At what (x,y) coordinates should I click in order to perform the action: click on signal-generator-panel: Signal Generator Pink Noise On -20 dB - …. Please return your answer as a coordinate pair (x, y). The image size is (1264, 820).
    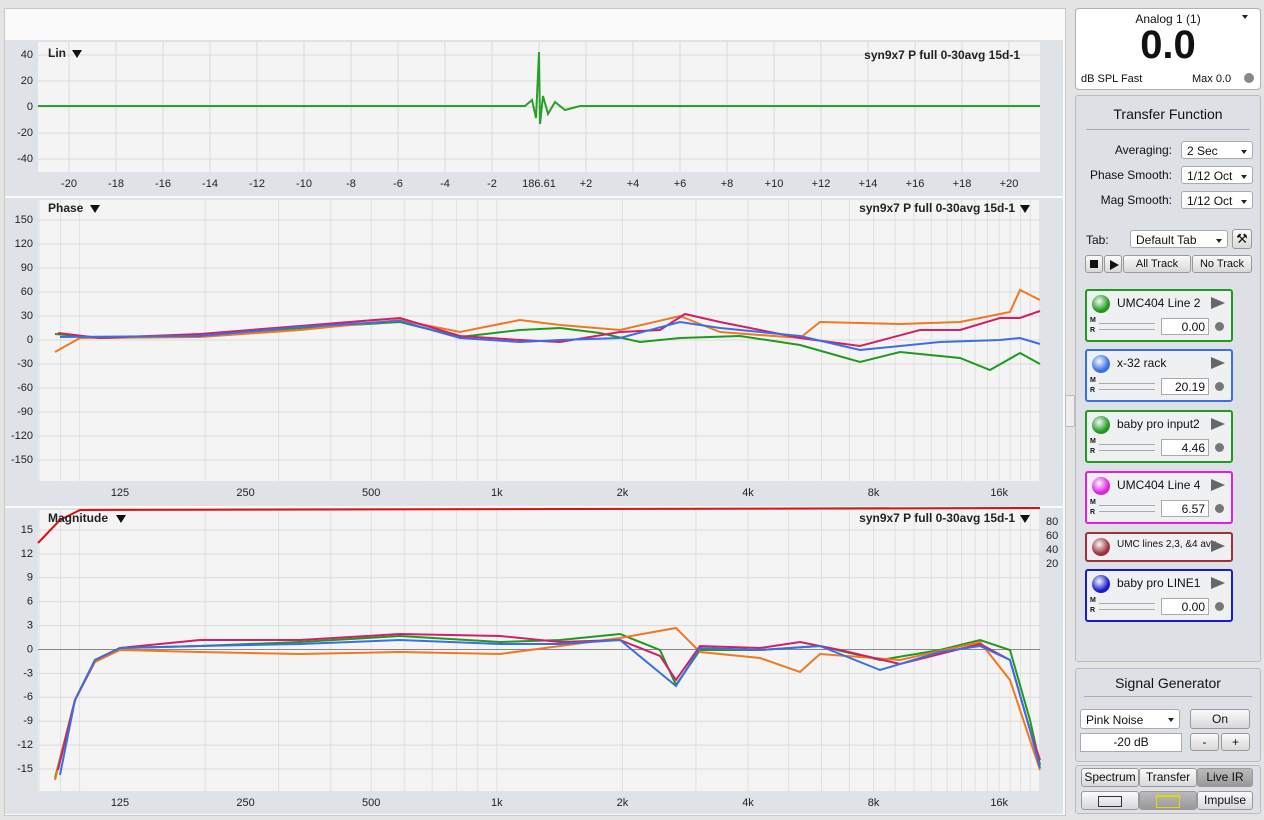
    Looking at the image, I should click on (1168, 715).